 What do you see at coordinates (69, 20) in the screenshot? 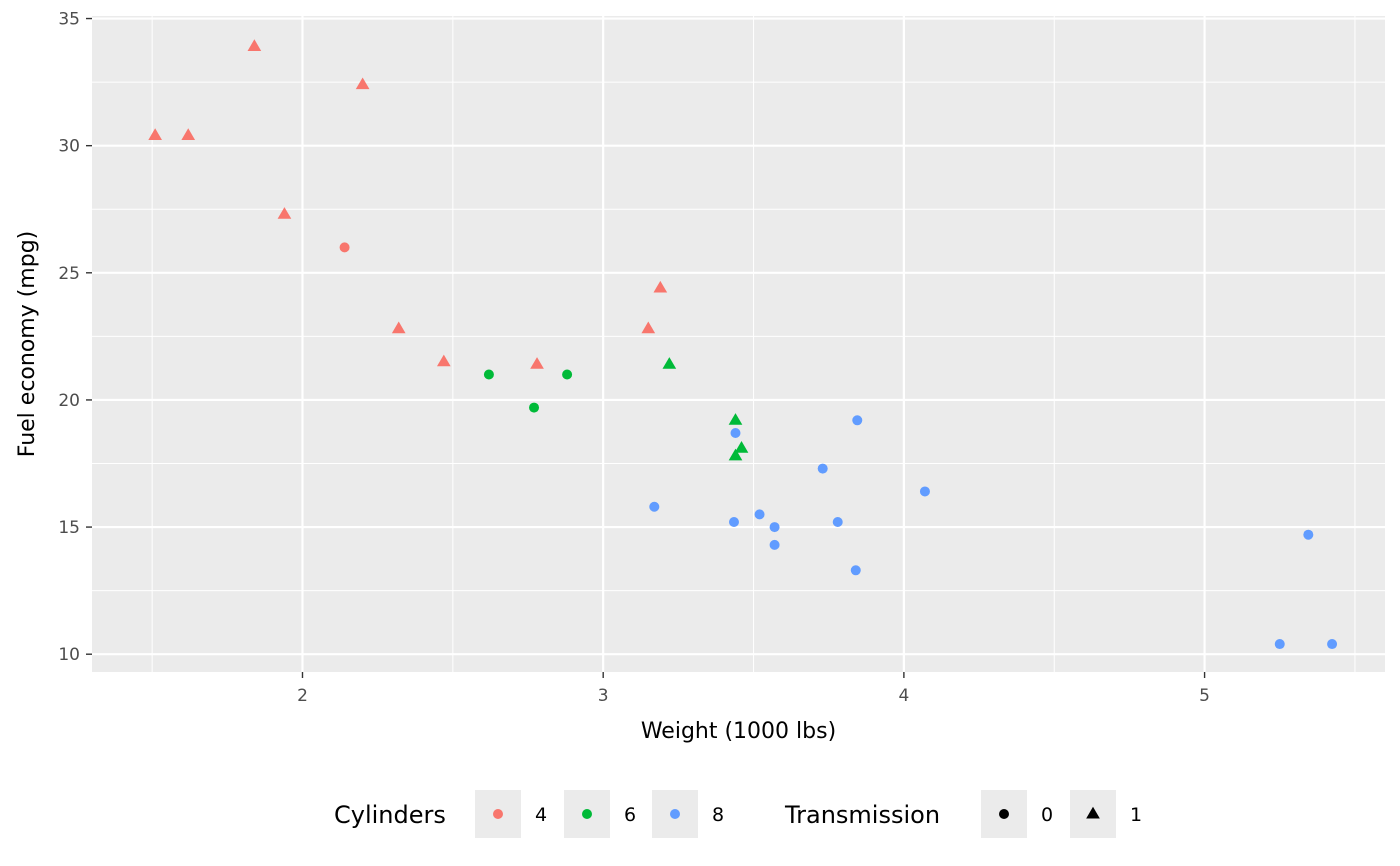
I see `y-tick-label: 35` at bounding box center [69, 20].